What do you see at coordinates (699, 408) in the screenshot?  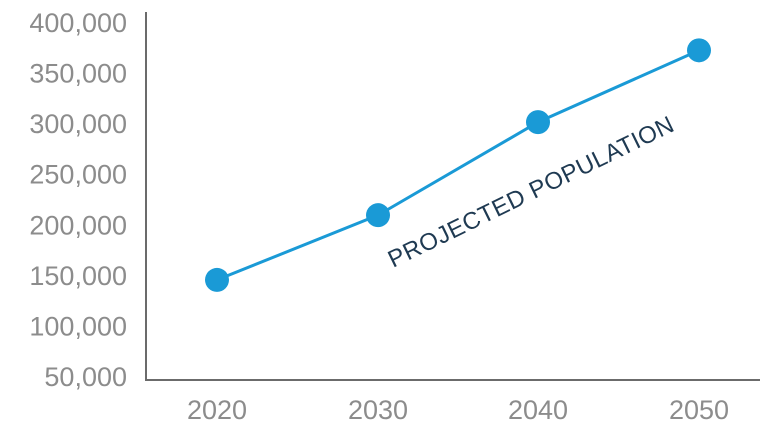 I see `x-tick-label: 2050` at bounding box center [699, 408].